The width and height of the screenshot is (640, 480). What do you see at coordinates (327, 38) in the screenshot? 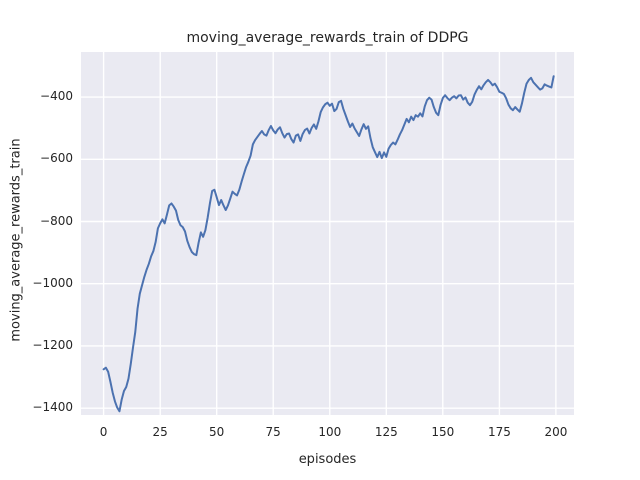
I see `chart-title: moving_average_rewards_train of DDPG` at bounding box center [327, 38].